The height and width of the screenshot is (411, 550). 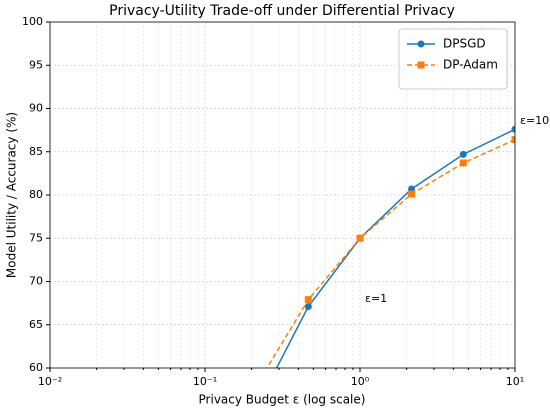 I want to click on x-axis-label: Privacy Budget ε (log scale), so click(x=282, y=400).